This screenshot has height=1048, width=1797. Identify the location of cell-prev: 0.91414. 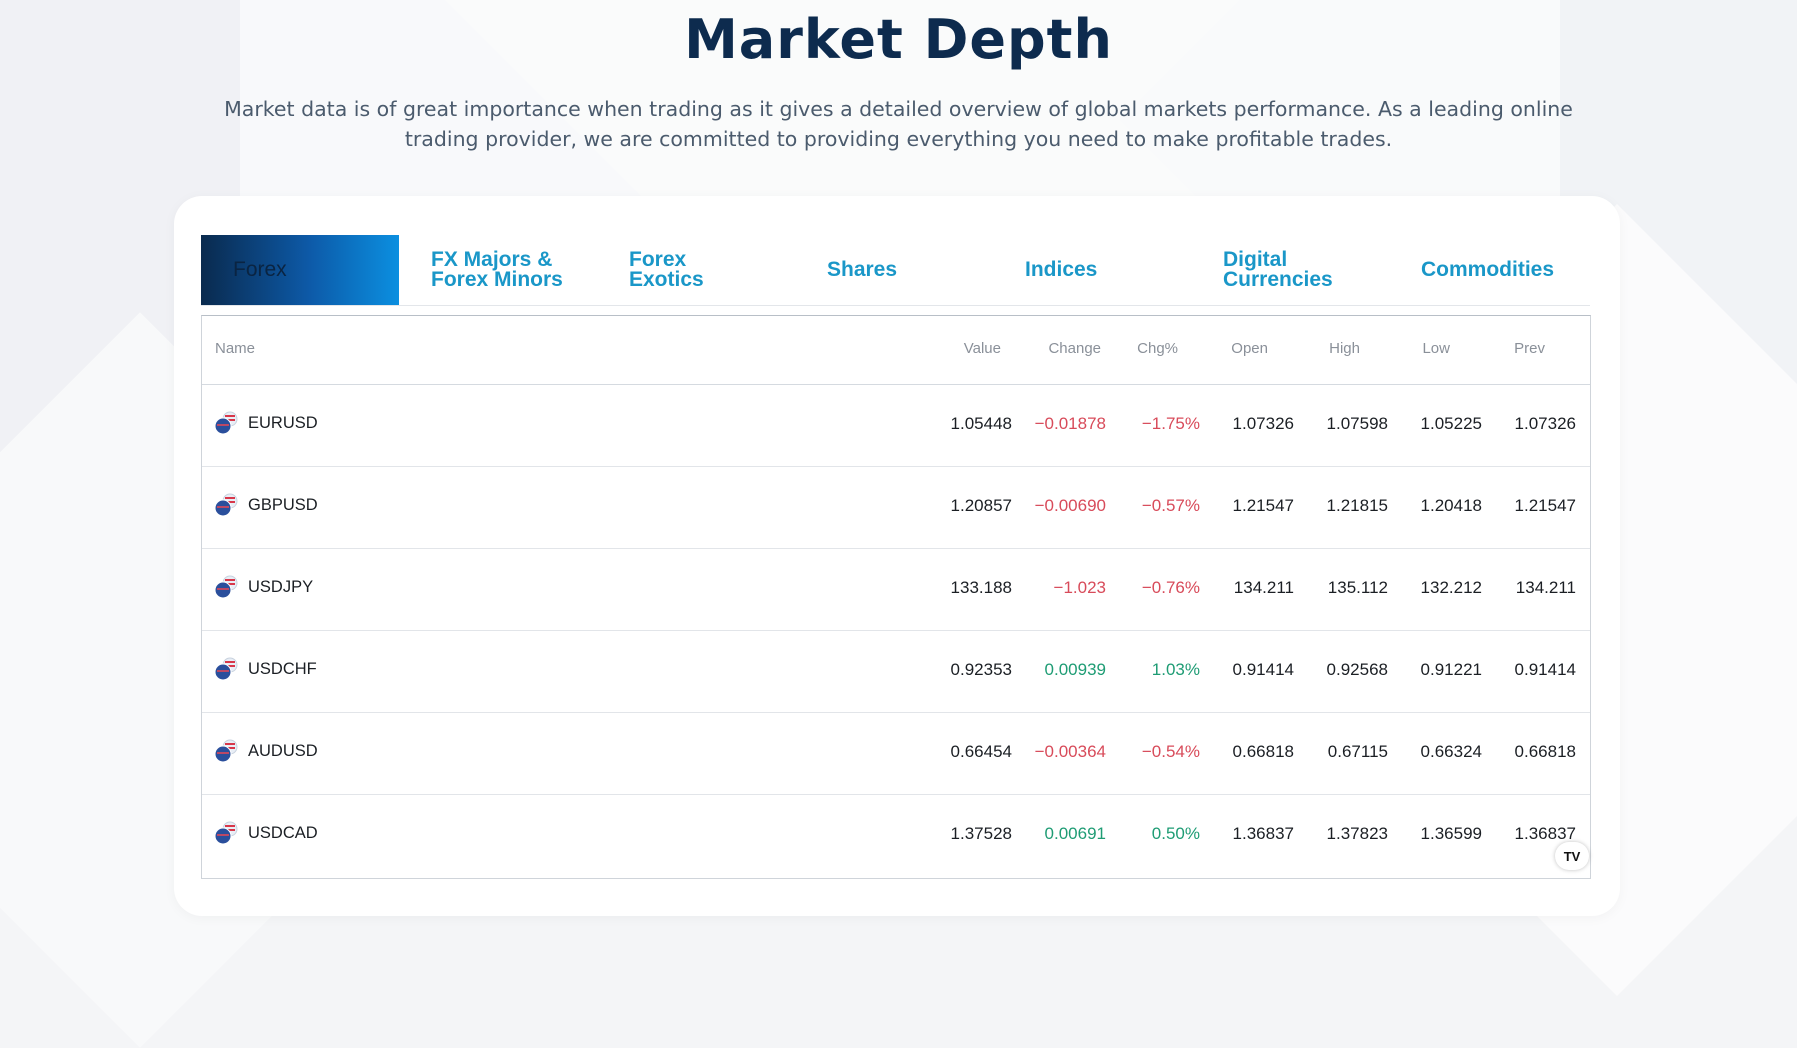
(1545, 669).